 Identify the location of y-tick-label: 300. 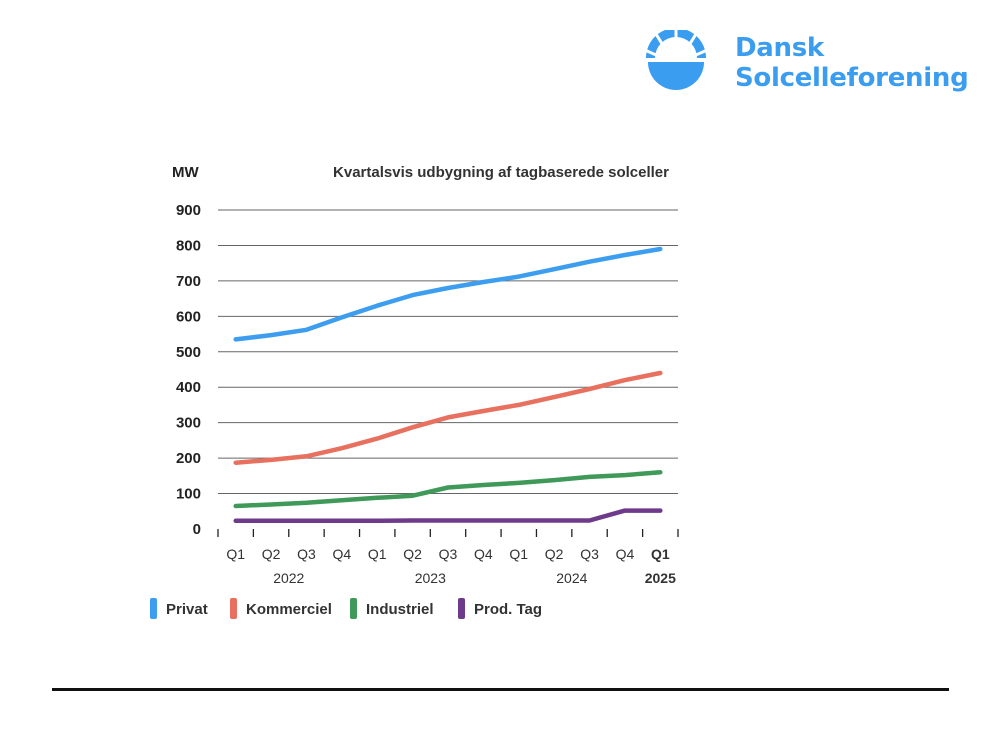
(188, 423).